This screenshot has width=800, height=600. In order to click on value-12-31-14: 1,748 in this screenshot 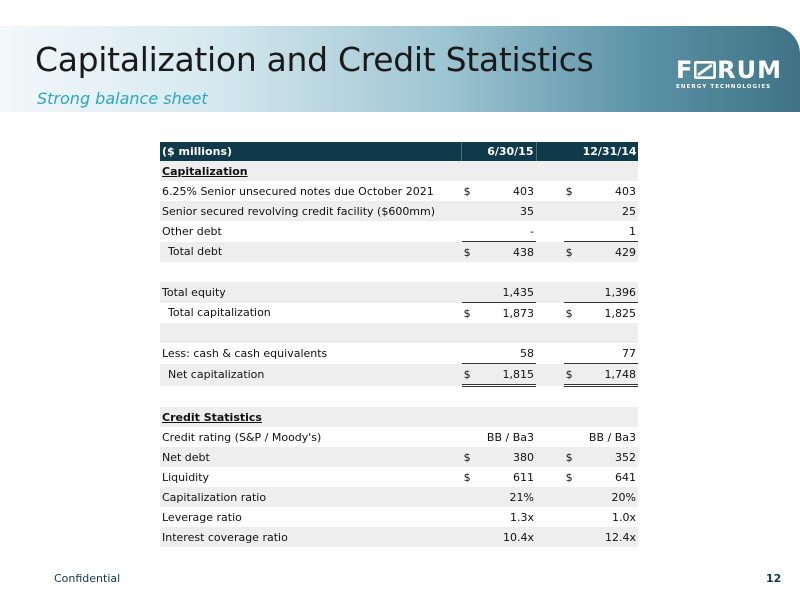, I will do `click(609, 375)`.